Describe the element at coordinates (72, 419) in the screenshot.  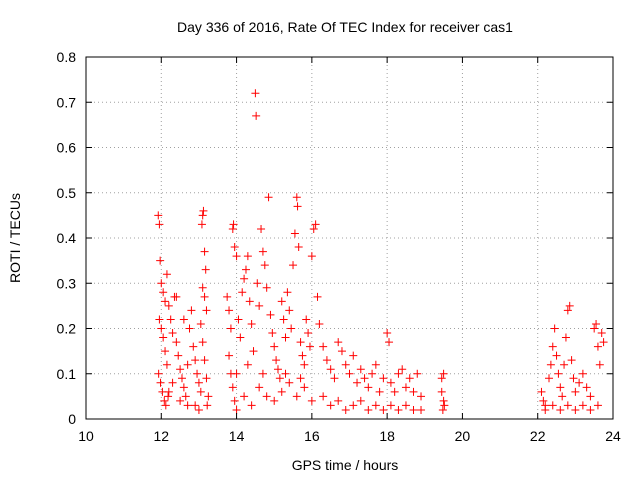
I see `y-tick-label: 0` at that location.